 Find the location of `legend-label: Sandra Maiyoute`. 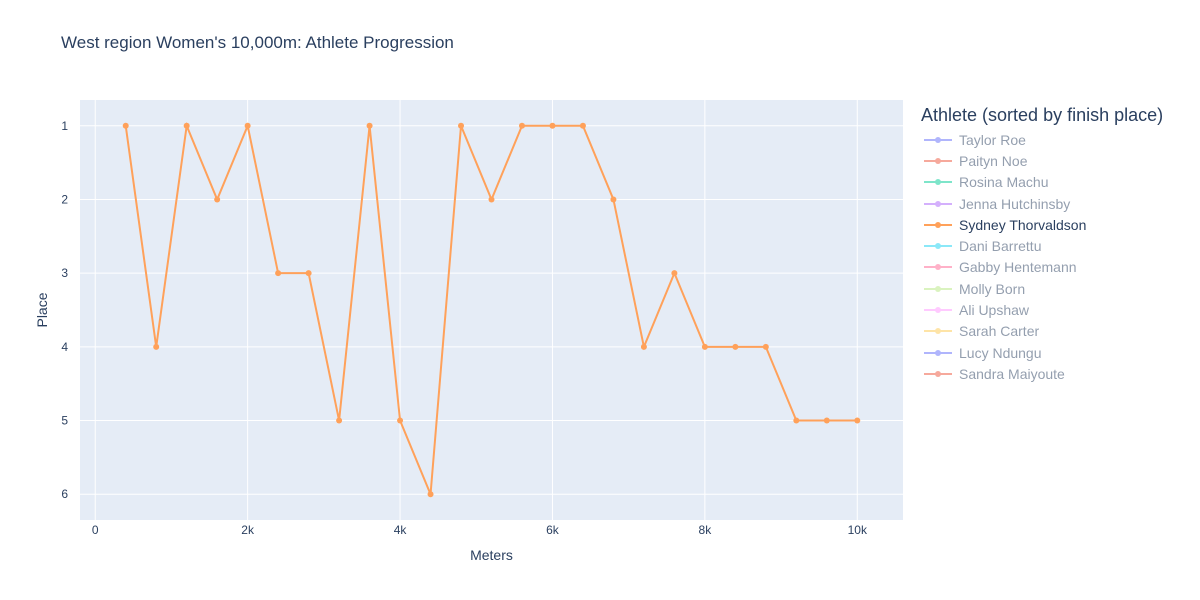

legend-label: Sandra Maiyoute is located at coordinates (1012, 373).